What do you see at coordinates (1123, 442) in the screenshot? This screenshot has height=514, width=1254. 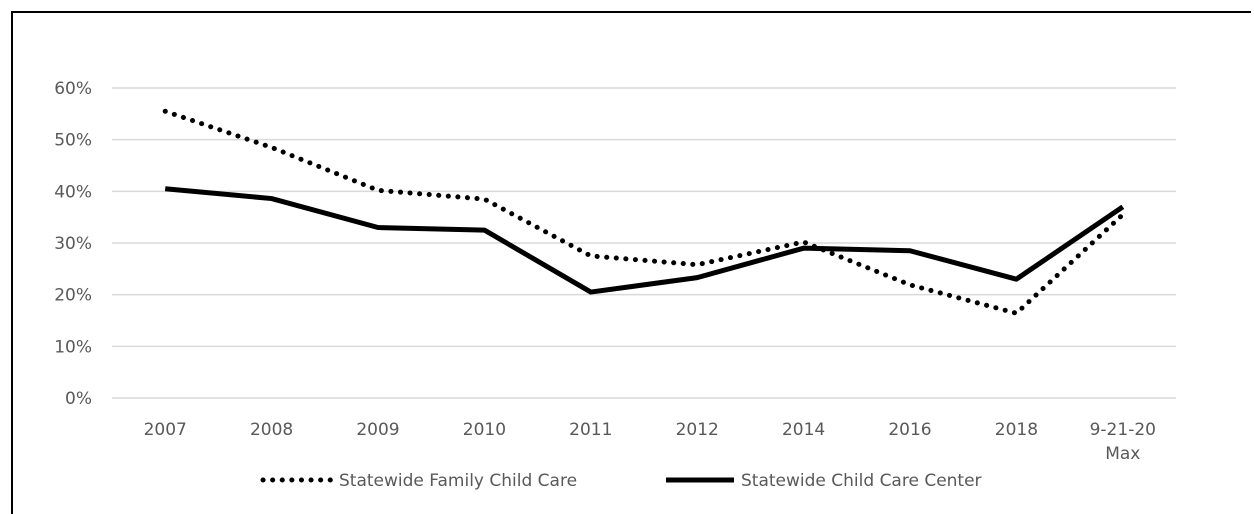 I see `x-tick-label: 9-21-20 Max` at bounding box center [1123, 442].